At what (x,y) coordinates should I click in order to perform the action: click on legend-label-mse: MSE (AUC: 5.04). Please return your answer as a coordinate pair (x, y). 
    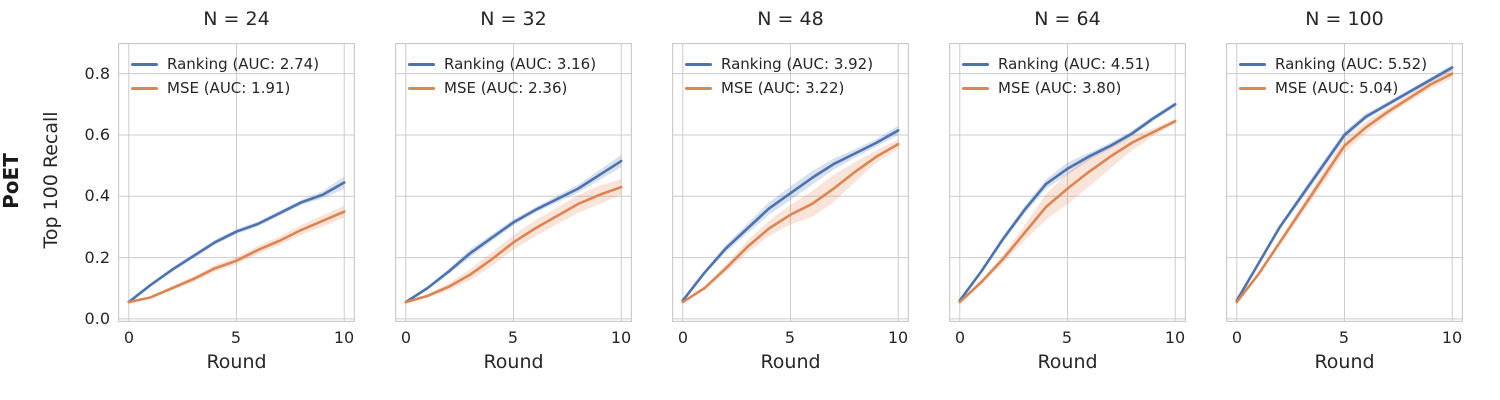
    Looking at the image, I should click on (1337, 88).